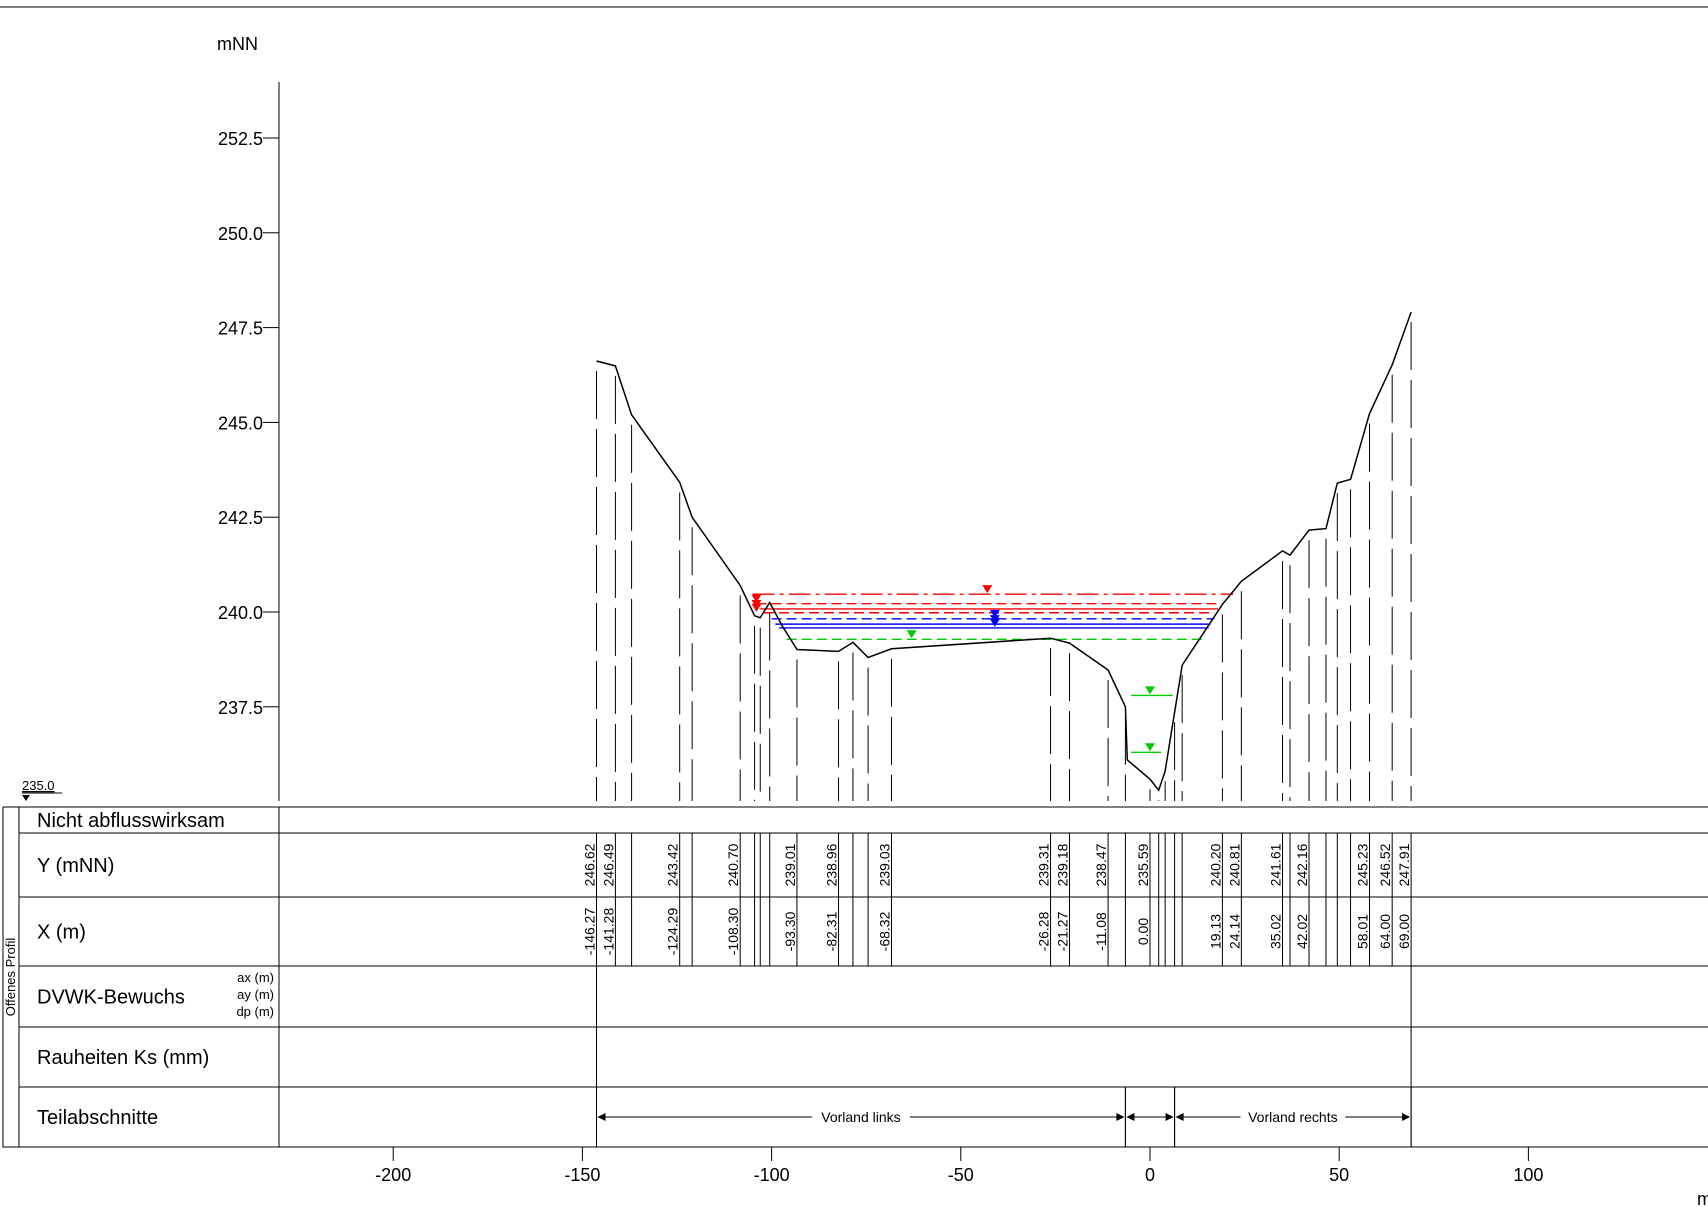 The image size is (1708, 1207). Describe the element at coordinates (590, 932) in the screenshot. I see `value-label: -146.27` at that location.